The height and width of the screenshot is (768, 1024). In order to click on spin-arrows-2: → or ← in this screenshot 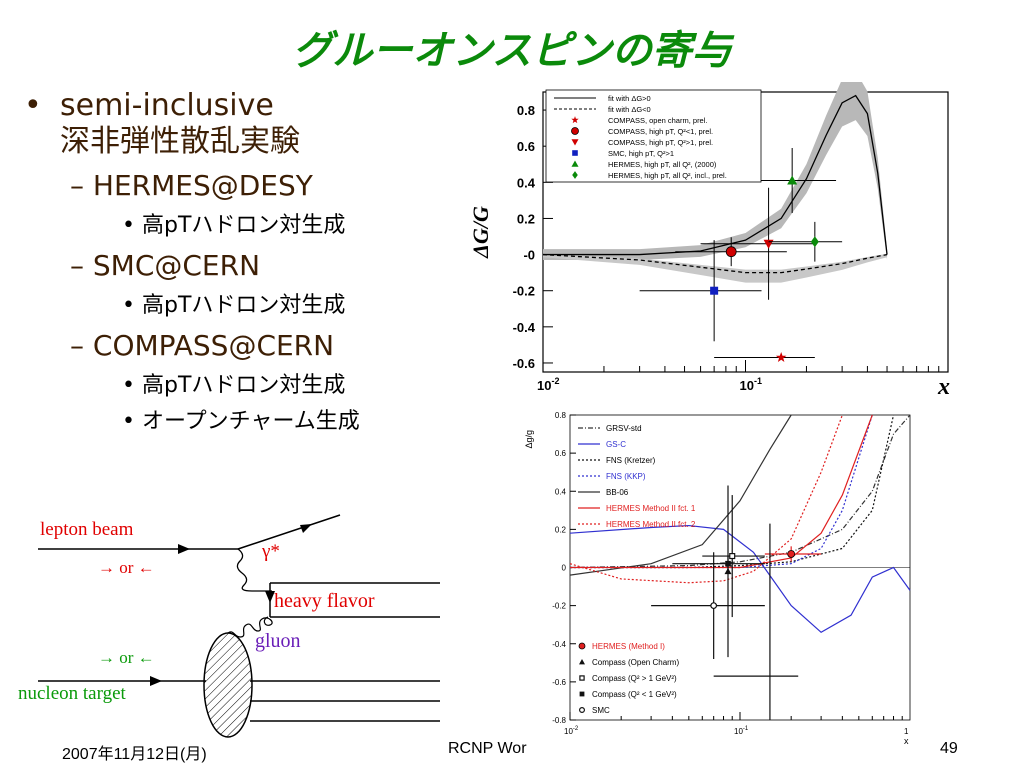, I will do `click(126, 657)`.